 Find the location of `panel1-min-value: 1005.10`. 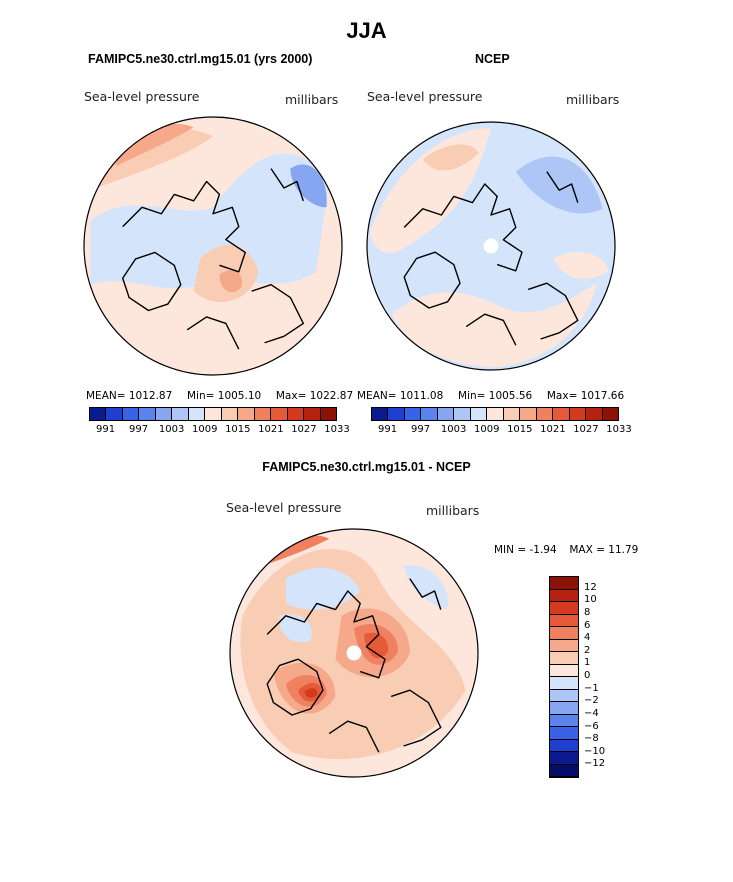

panel1-min-value: 1005.10 is located at coordinates (239, 396).